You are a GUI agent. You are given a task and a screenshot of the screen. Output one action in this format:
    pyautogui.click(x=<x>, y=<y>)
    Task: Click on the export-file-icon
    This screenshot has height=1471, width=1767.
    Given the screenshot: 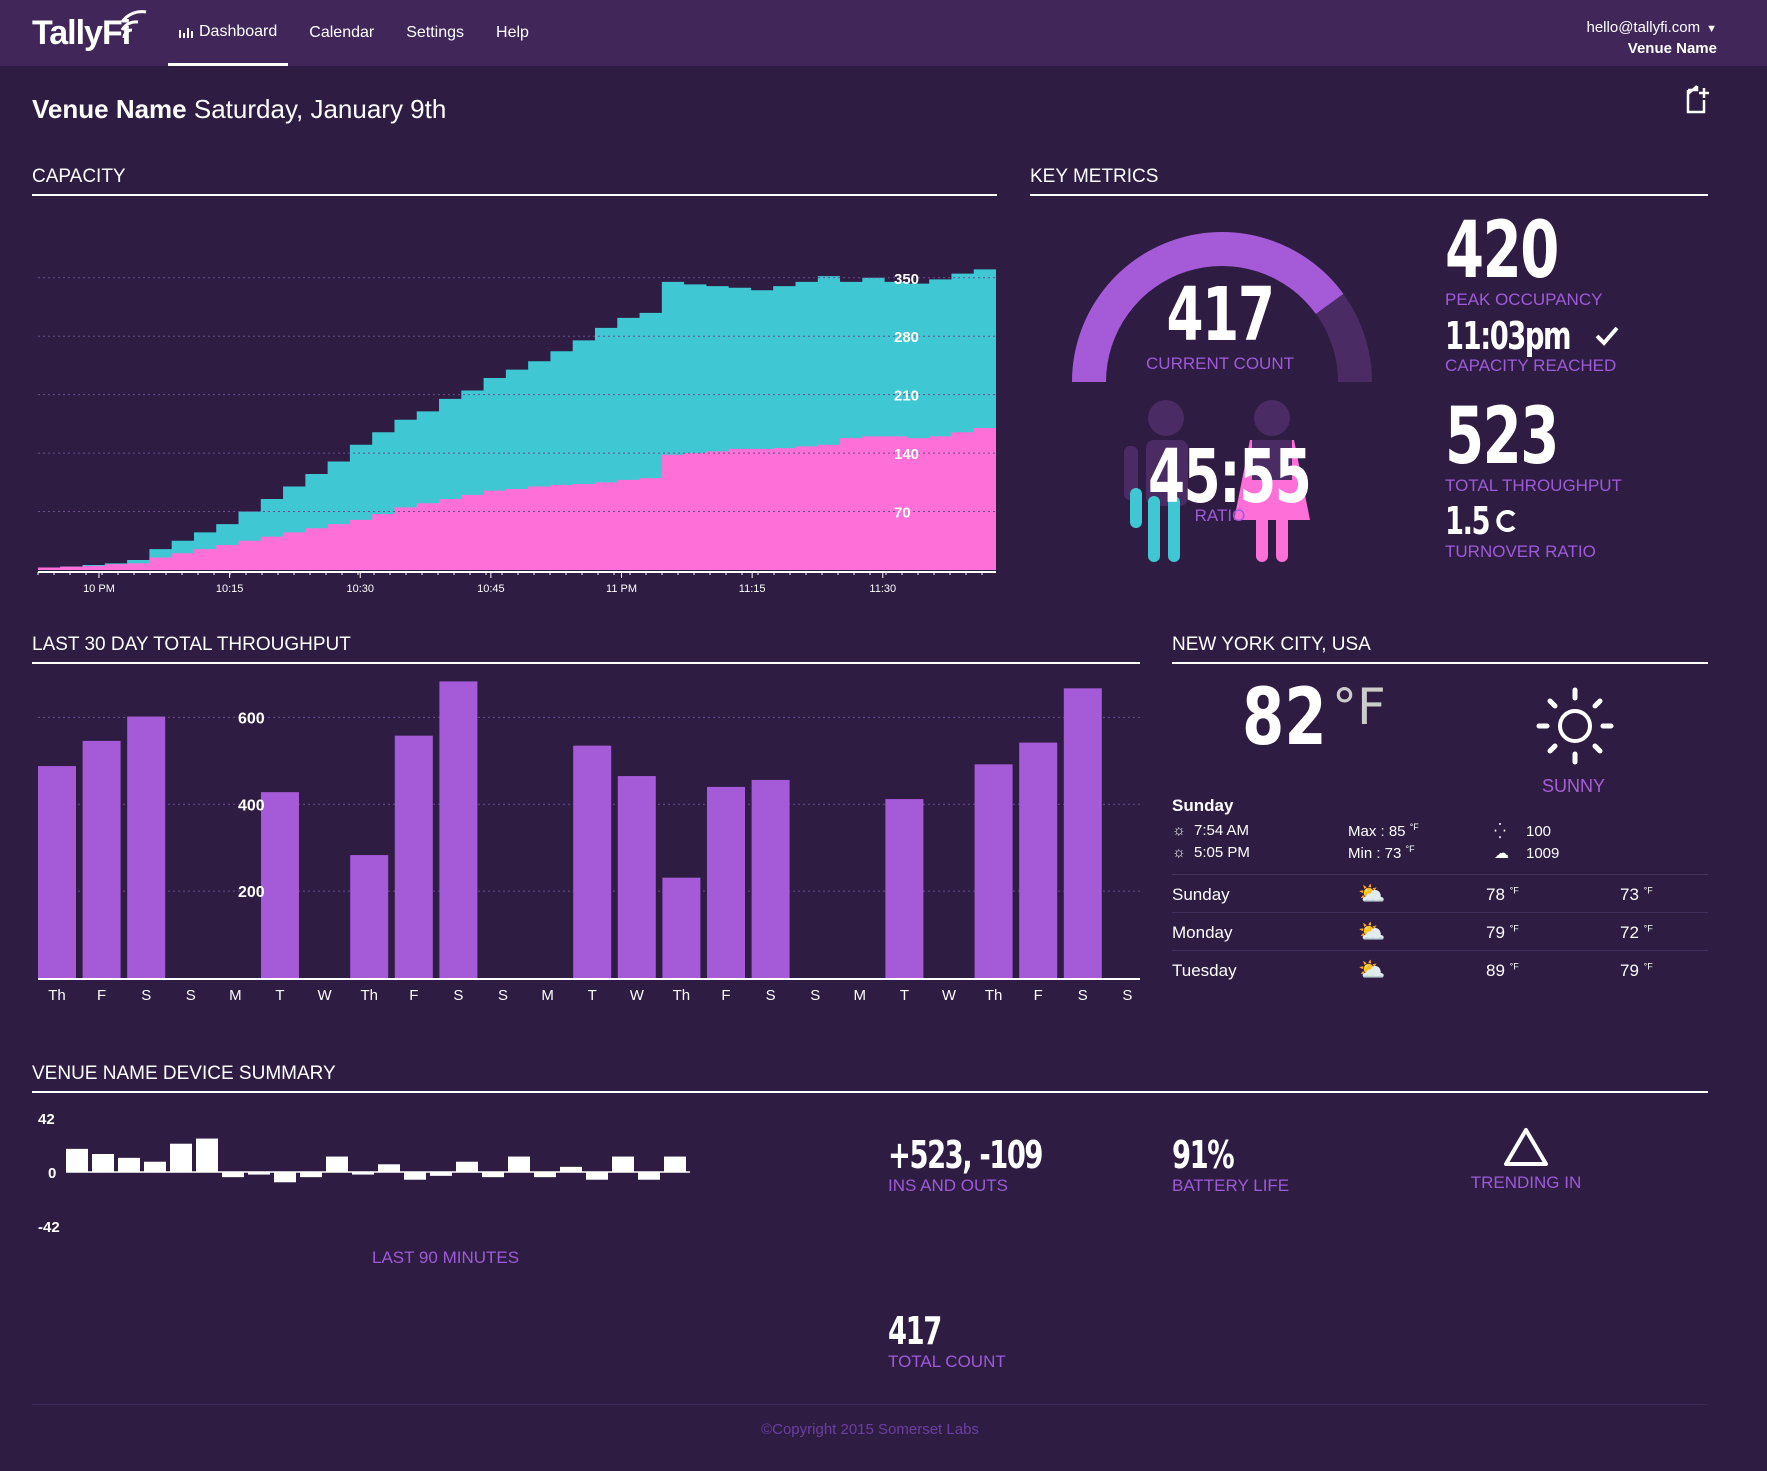 What is the action you would take?
    pyautogui.click(x=1697, y=99)
    